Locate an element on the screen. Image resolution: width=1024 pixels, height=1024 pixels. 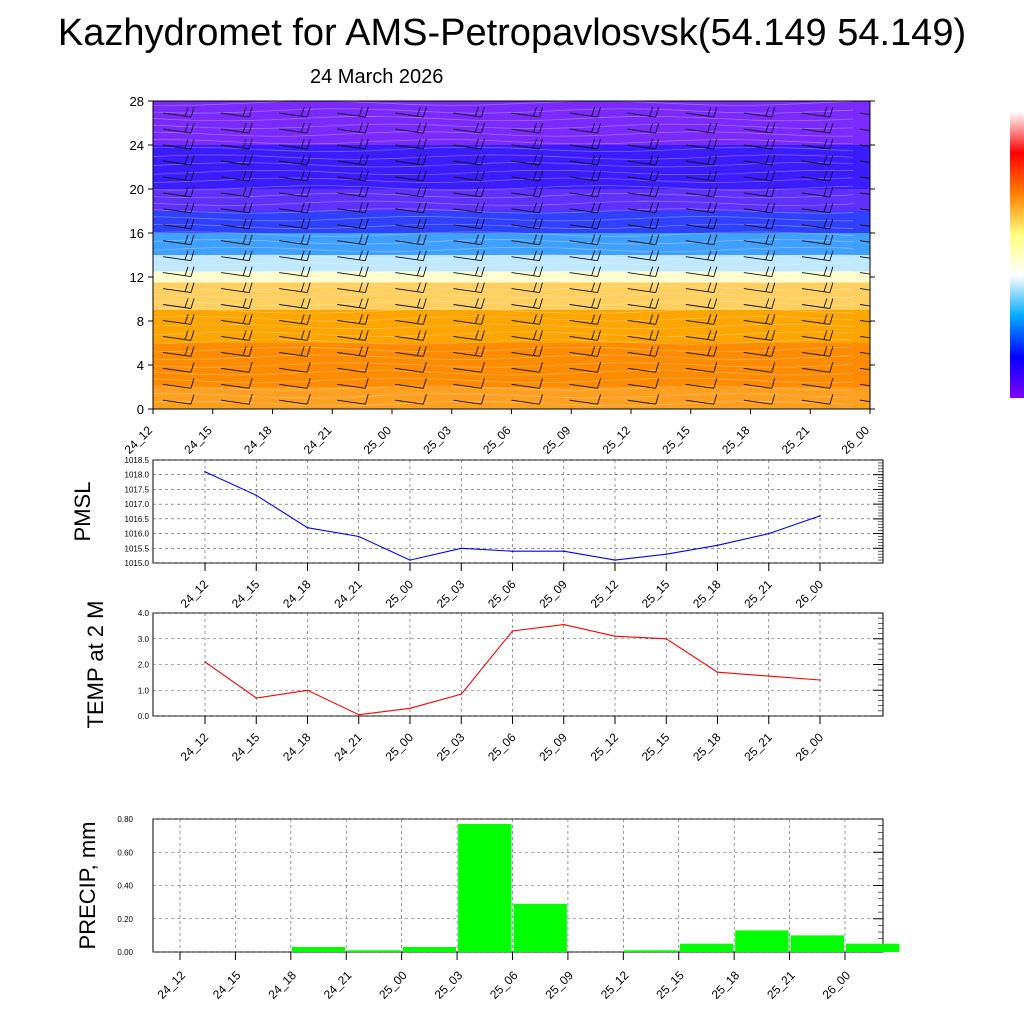
y-tick-label: 1016.5 is located at coordinates (137, 519).